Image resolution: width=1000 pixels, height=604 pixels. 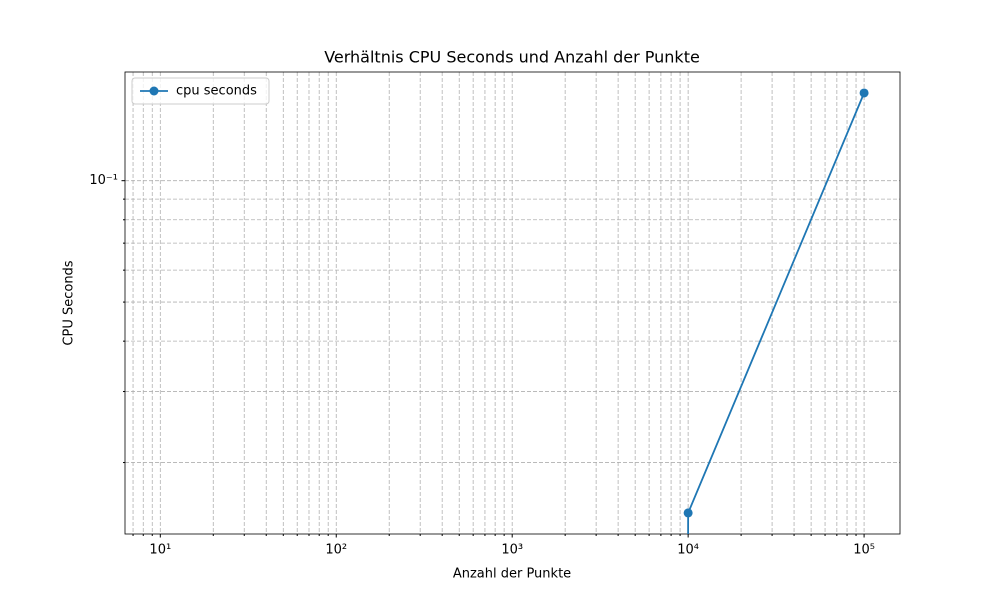 What do you see at coordinates (336, 550) in the screenshot?
I see `x-tick-label: 10²` at bounding box center [336, 550].